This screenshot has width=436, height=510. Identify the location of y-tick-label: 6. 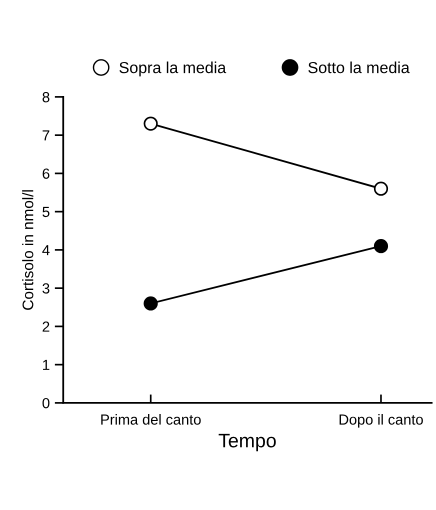
(46, 173).